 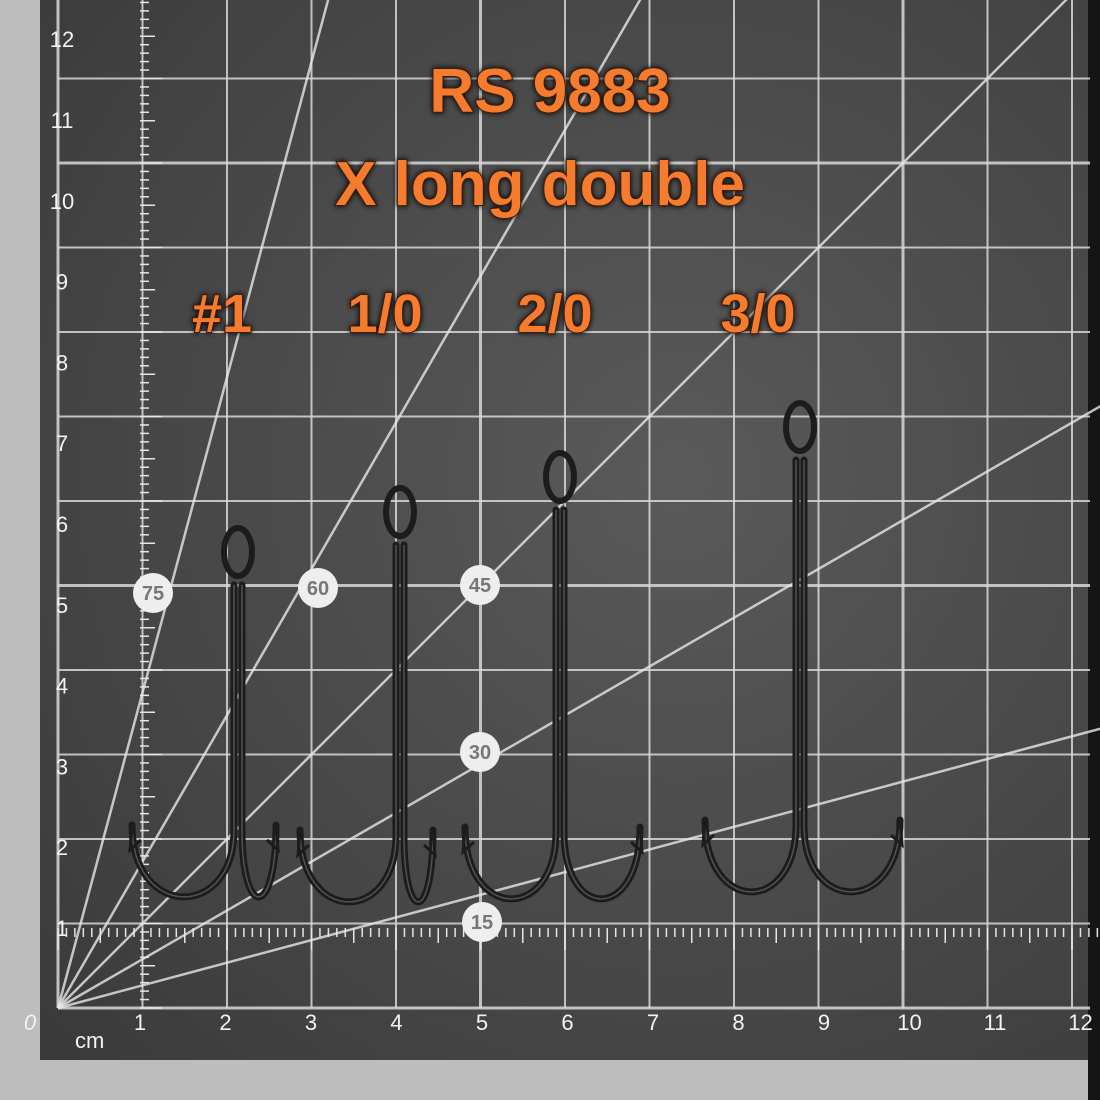 I want to click on ruler-bottom-label: 3, so click(x=311, y=1022).